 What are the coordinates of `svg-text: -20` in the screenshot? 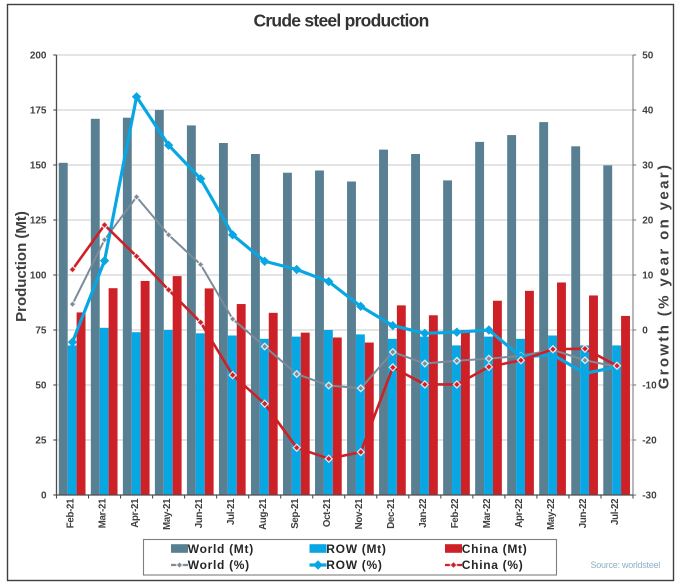 It's located at (649, 441).